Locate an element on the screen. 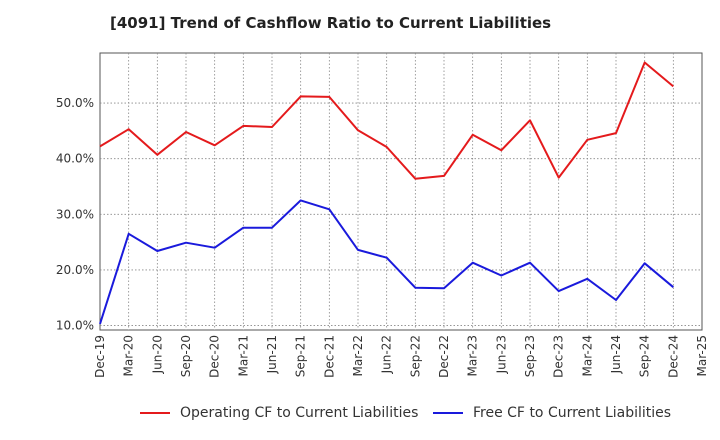  legend-label-free-cf: Free CF to Current Liabilities is located at coordinates (572, 413).